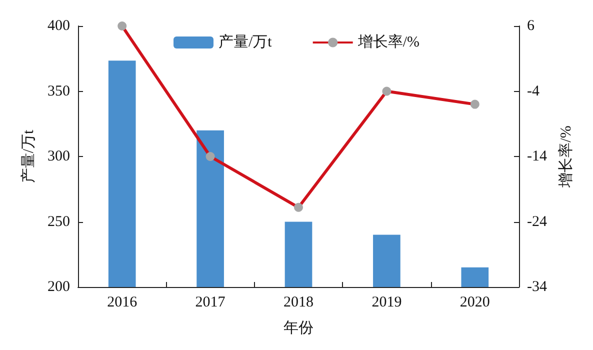  What do you see at coordinates (537, 222) in the screenshot?
I see `y2-tick-label: -24` at bounding box center [537, 222].